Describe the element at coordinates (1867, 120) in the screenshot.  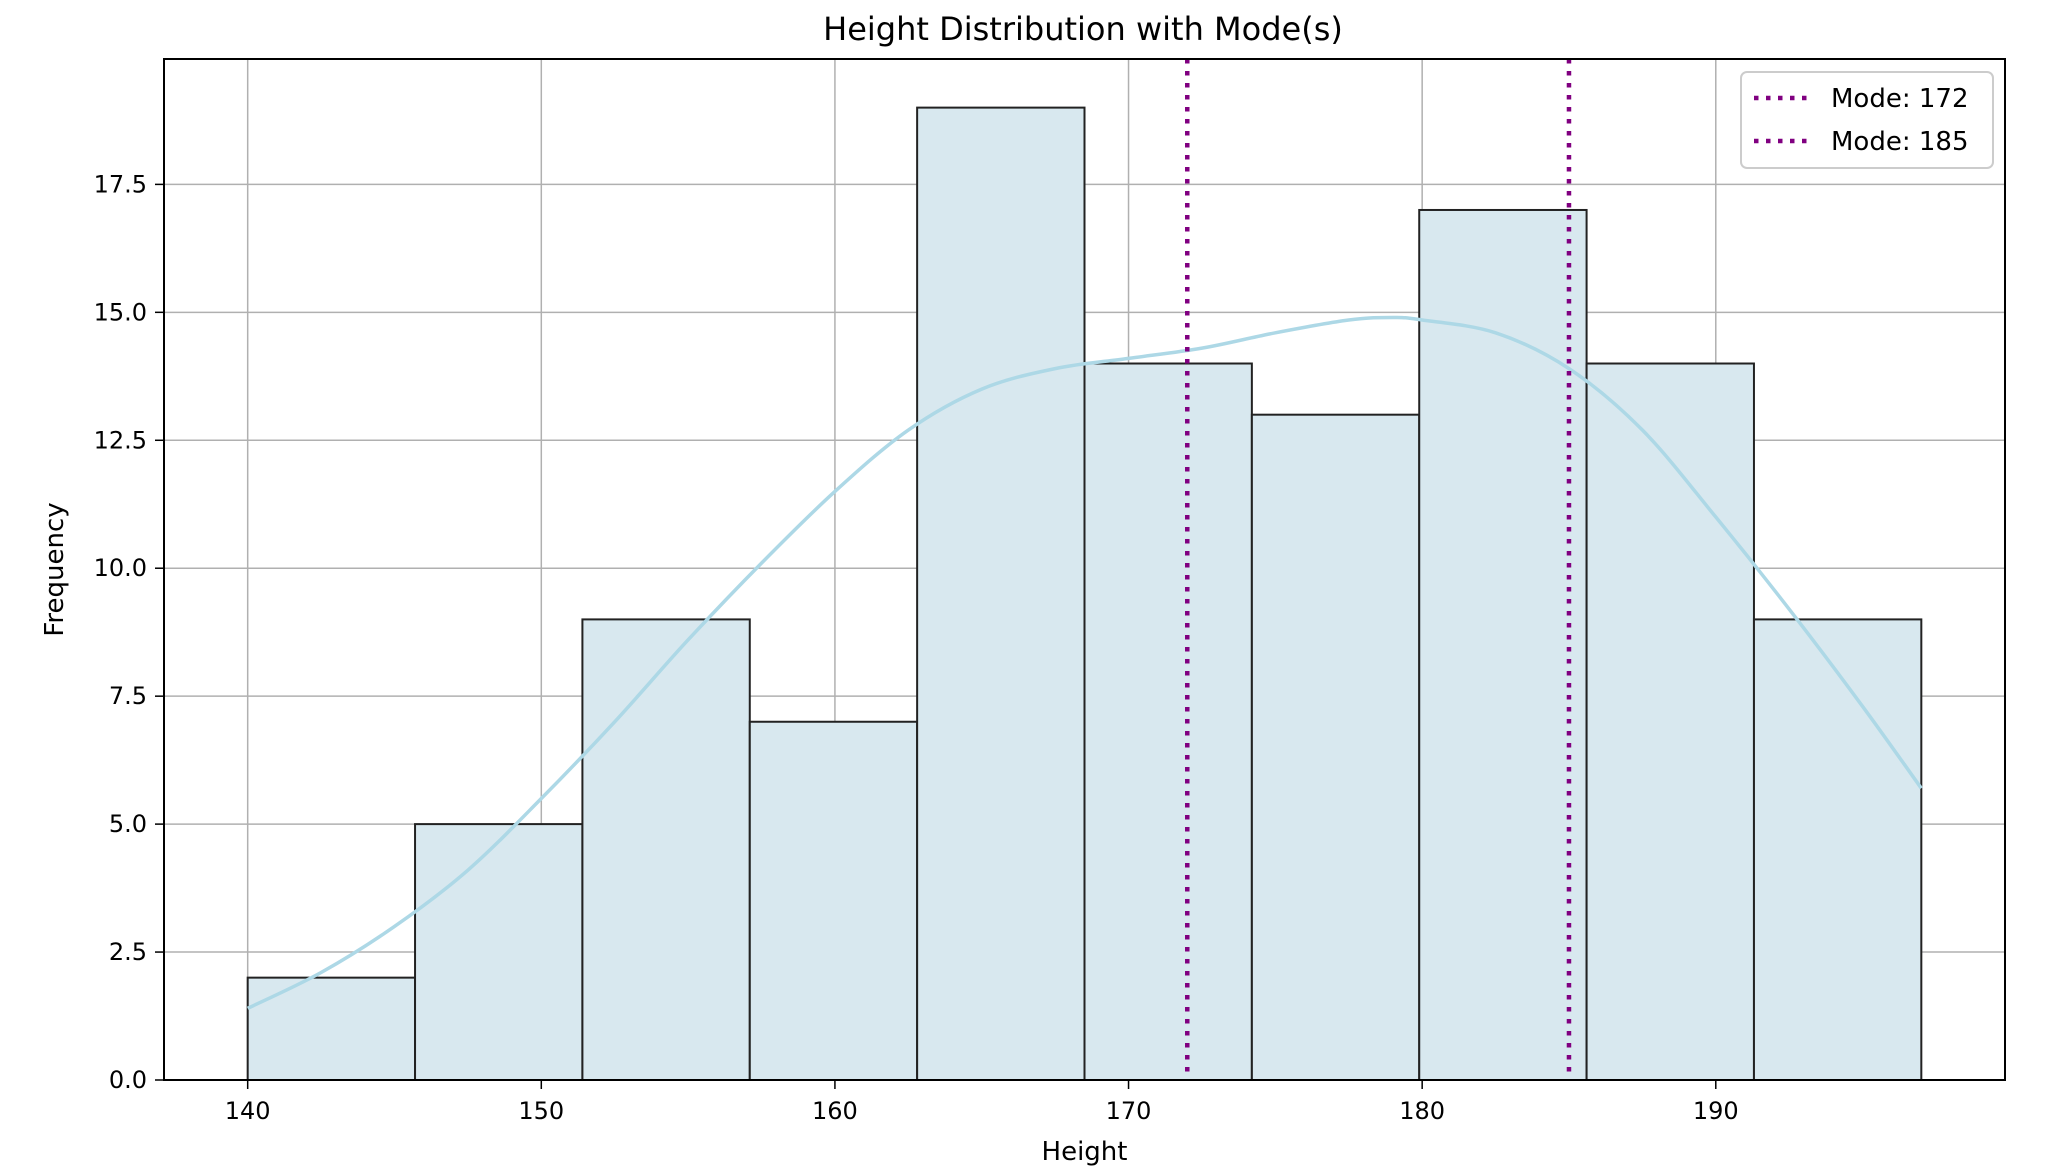
I see `legend: Mode: 172 Mode: 185` at that location.